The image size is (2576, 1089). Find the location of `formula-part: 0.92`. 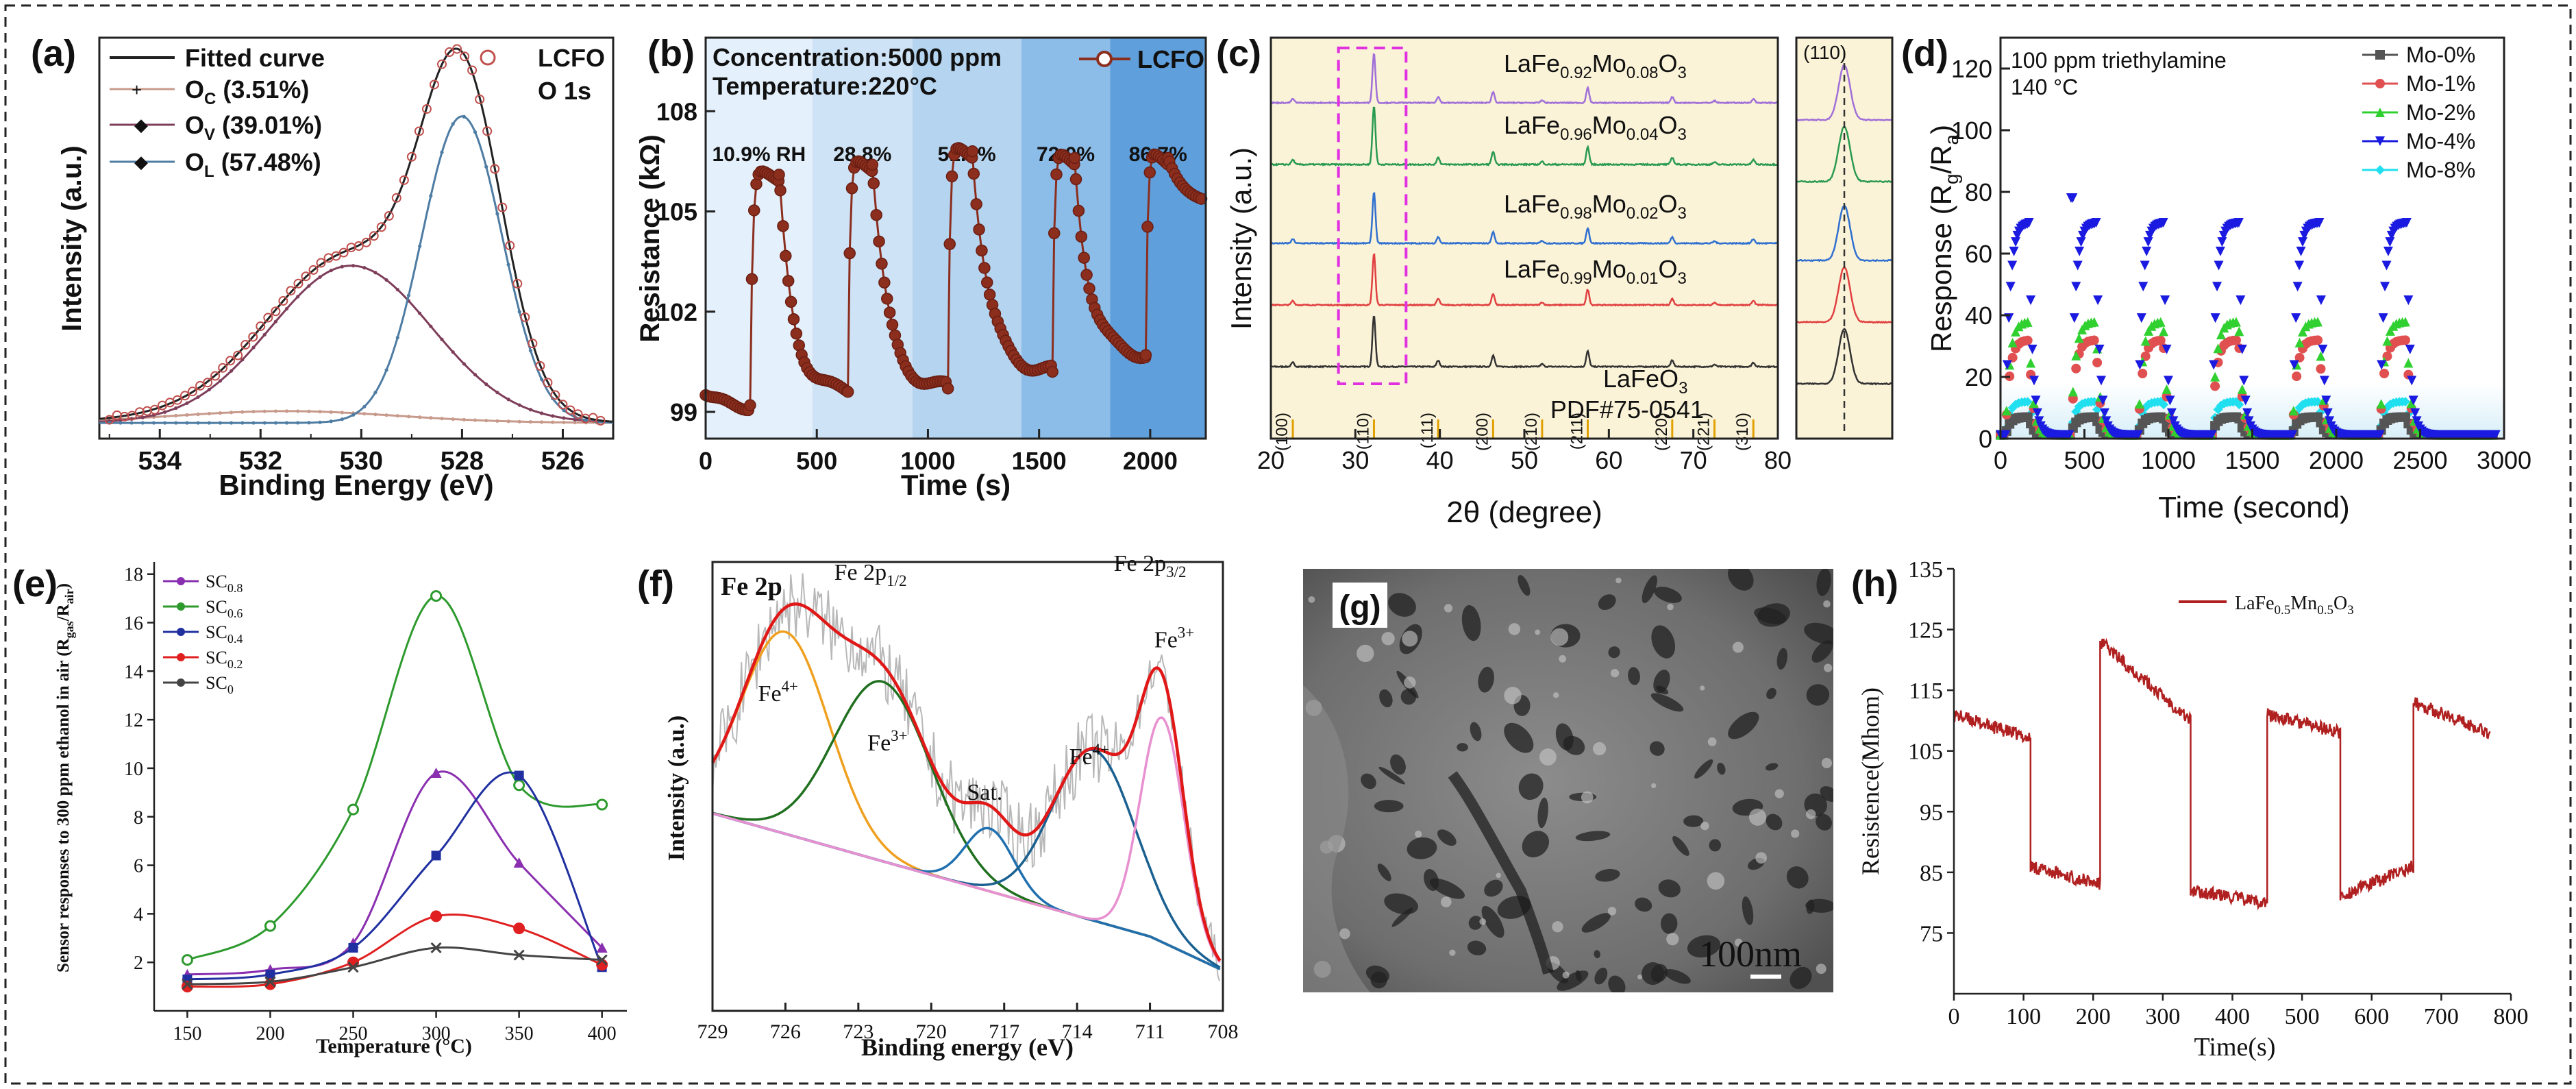

formula-part: 0.92 is located at coordinates (1576, 73).